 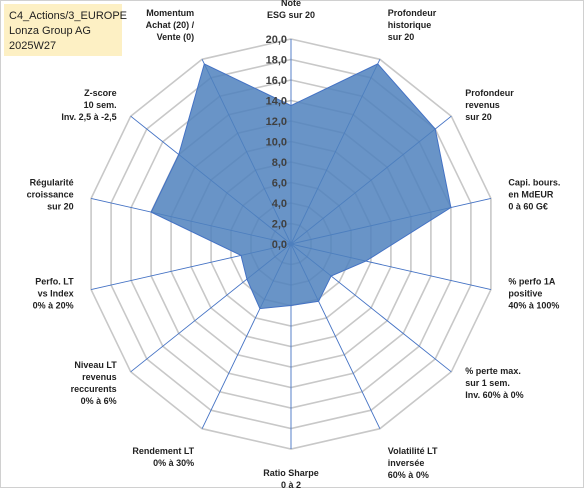 What do you see at coordinates (487, 383) in the screenshot?
I see `axis-label-line: sur 1 sem.` at bounding box center [487, 383].